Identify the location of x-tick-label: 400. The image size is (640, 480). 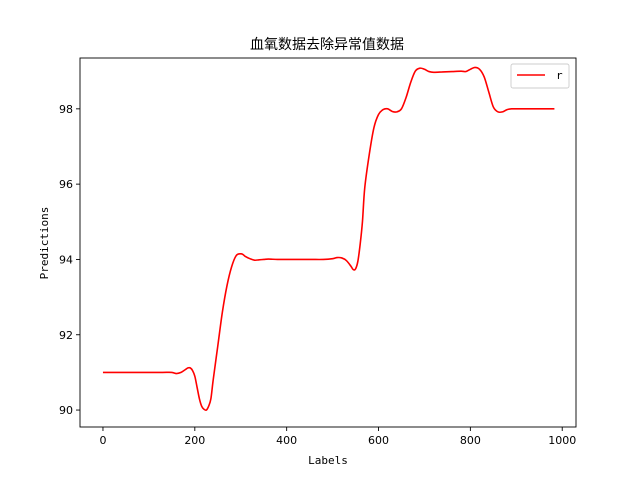
(286, 440).